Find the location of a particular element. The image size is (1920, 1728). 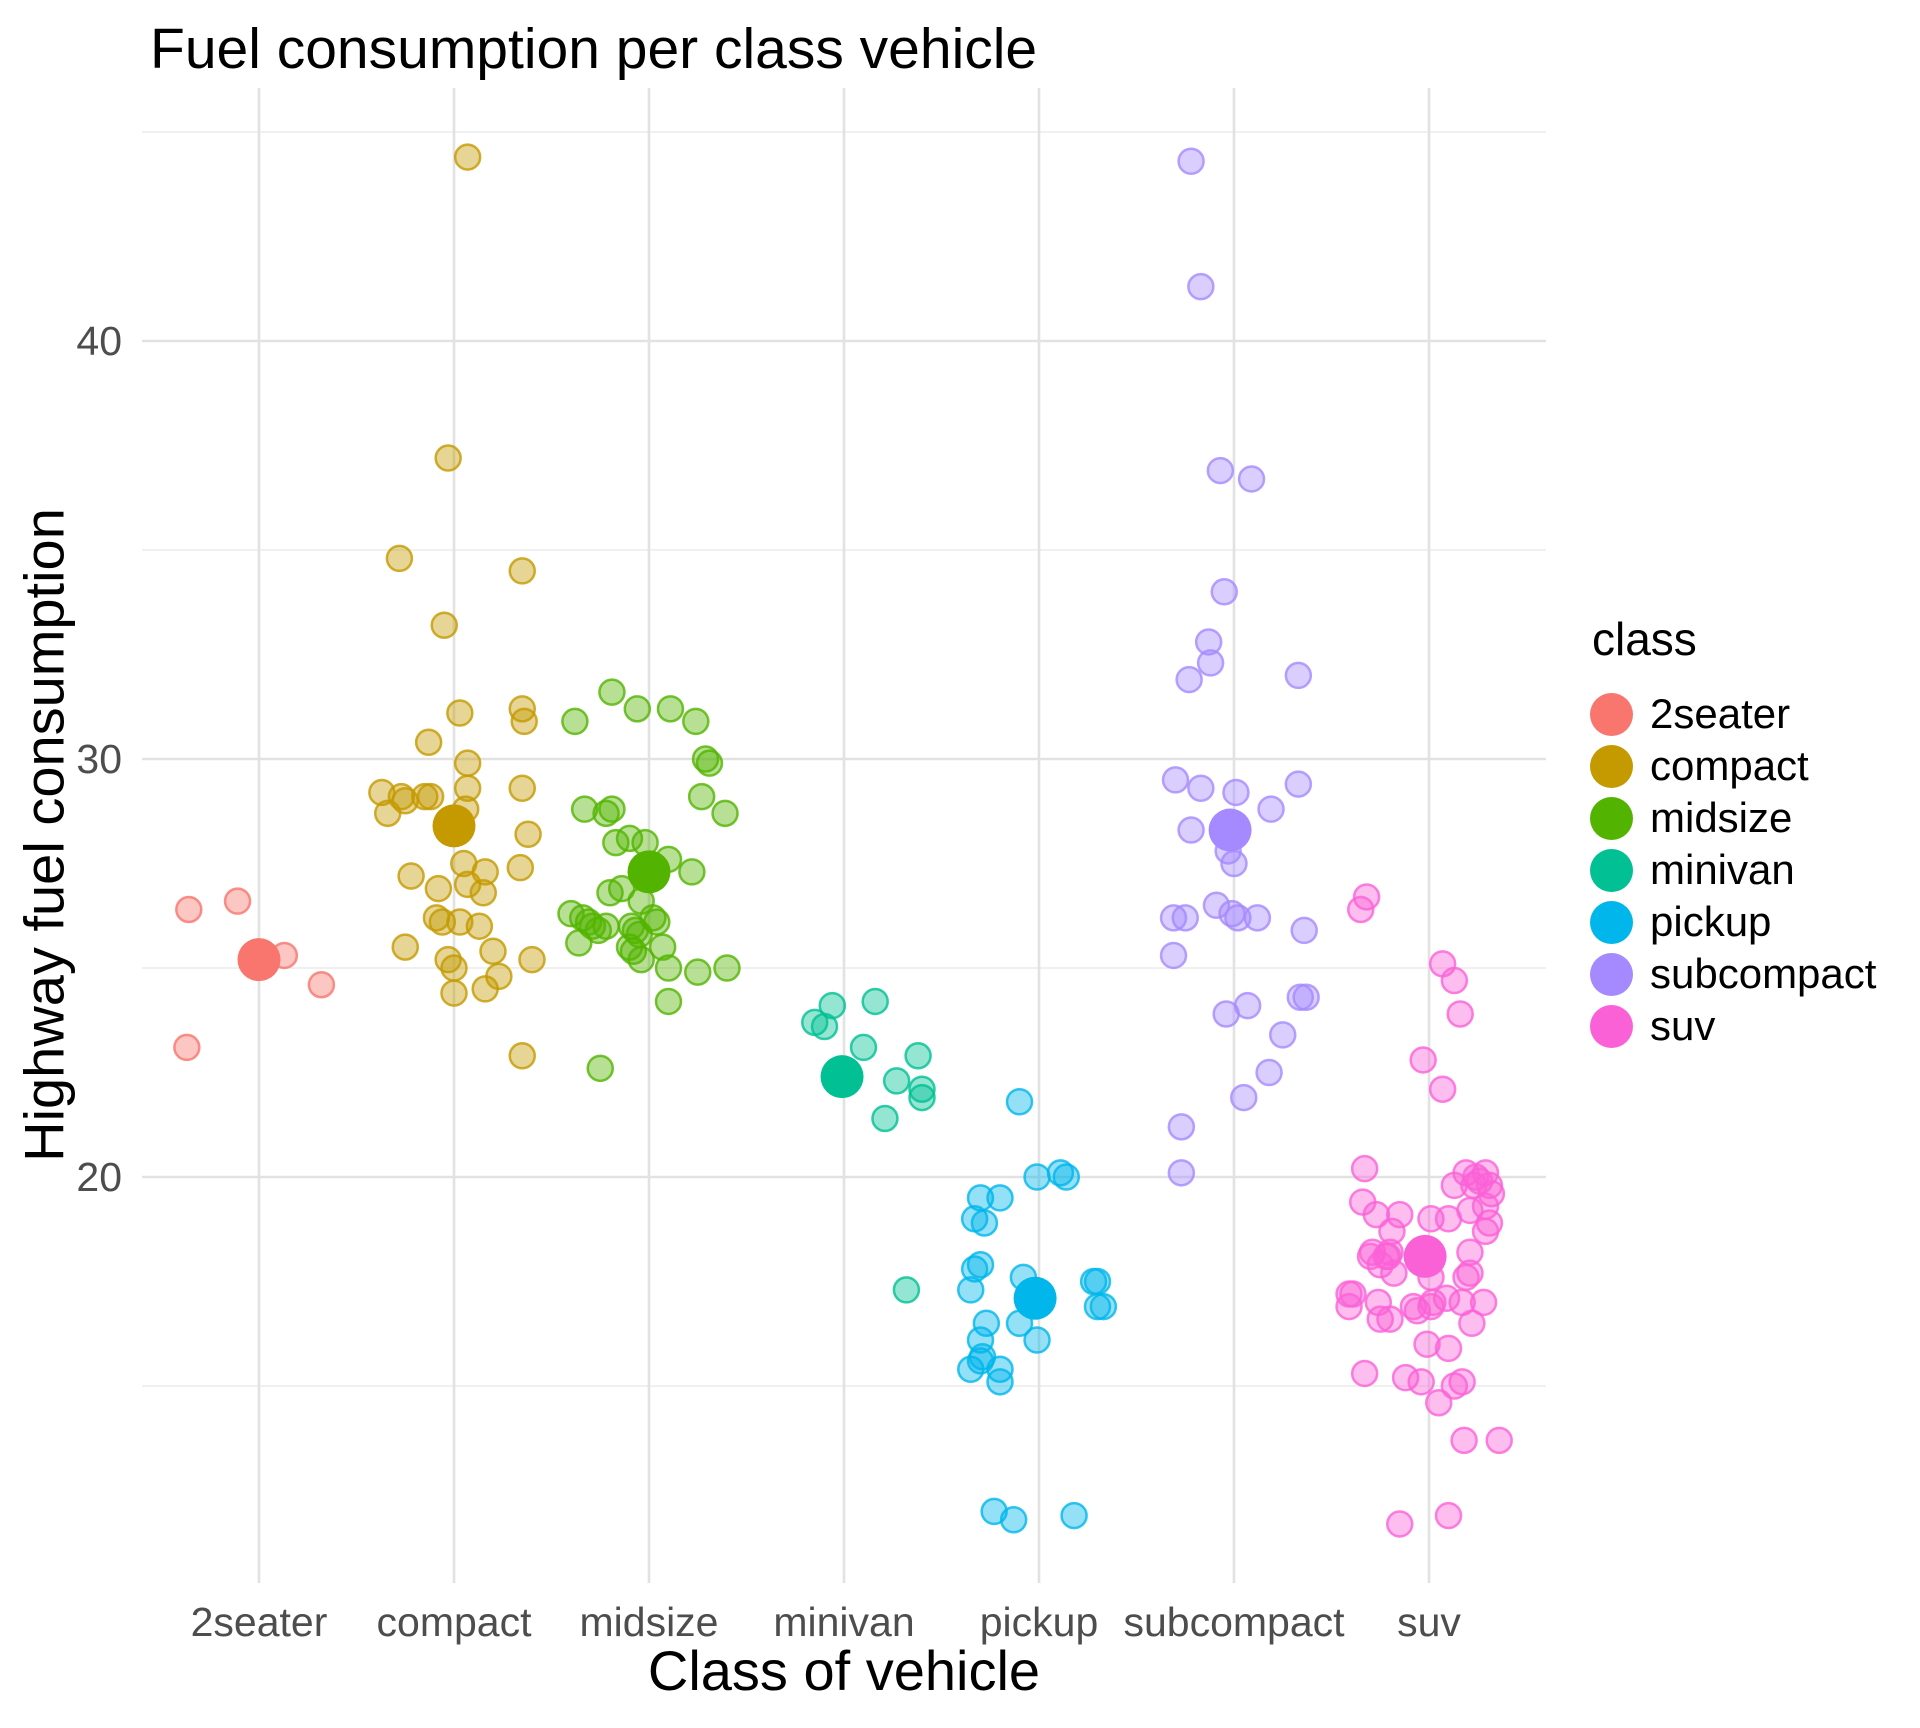

x-tick-label-pickup: pickup is located at coordinates (1039, 1622).